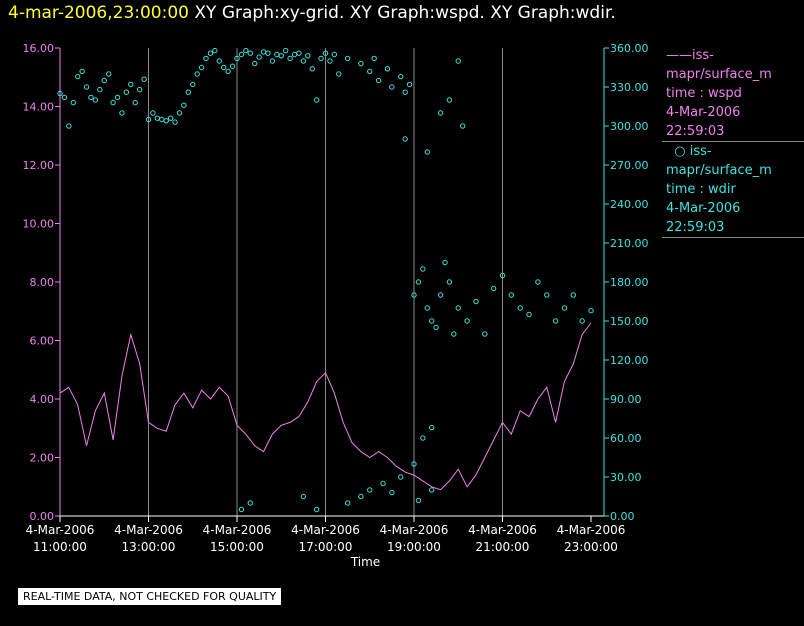  I want to click on y-left-tick-label: 8.00, so click(42, 282).